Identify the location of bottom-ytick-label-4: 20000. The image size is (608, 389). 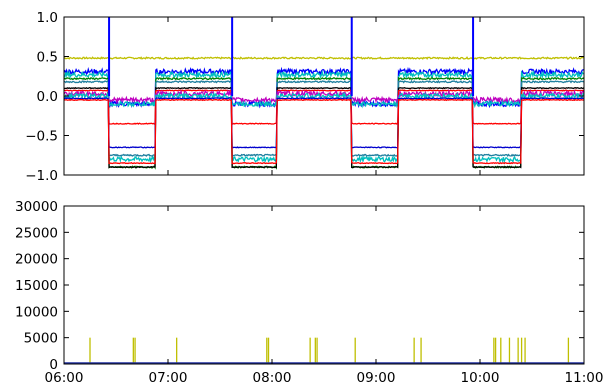
(36, 260).